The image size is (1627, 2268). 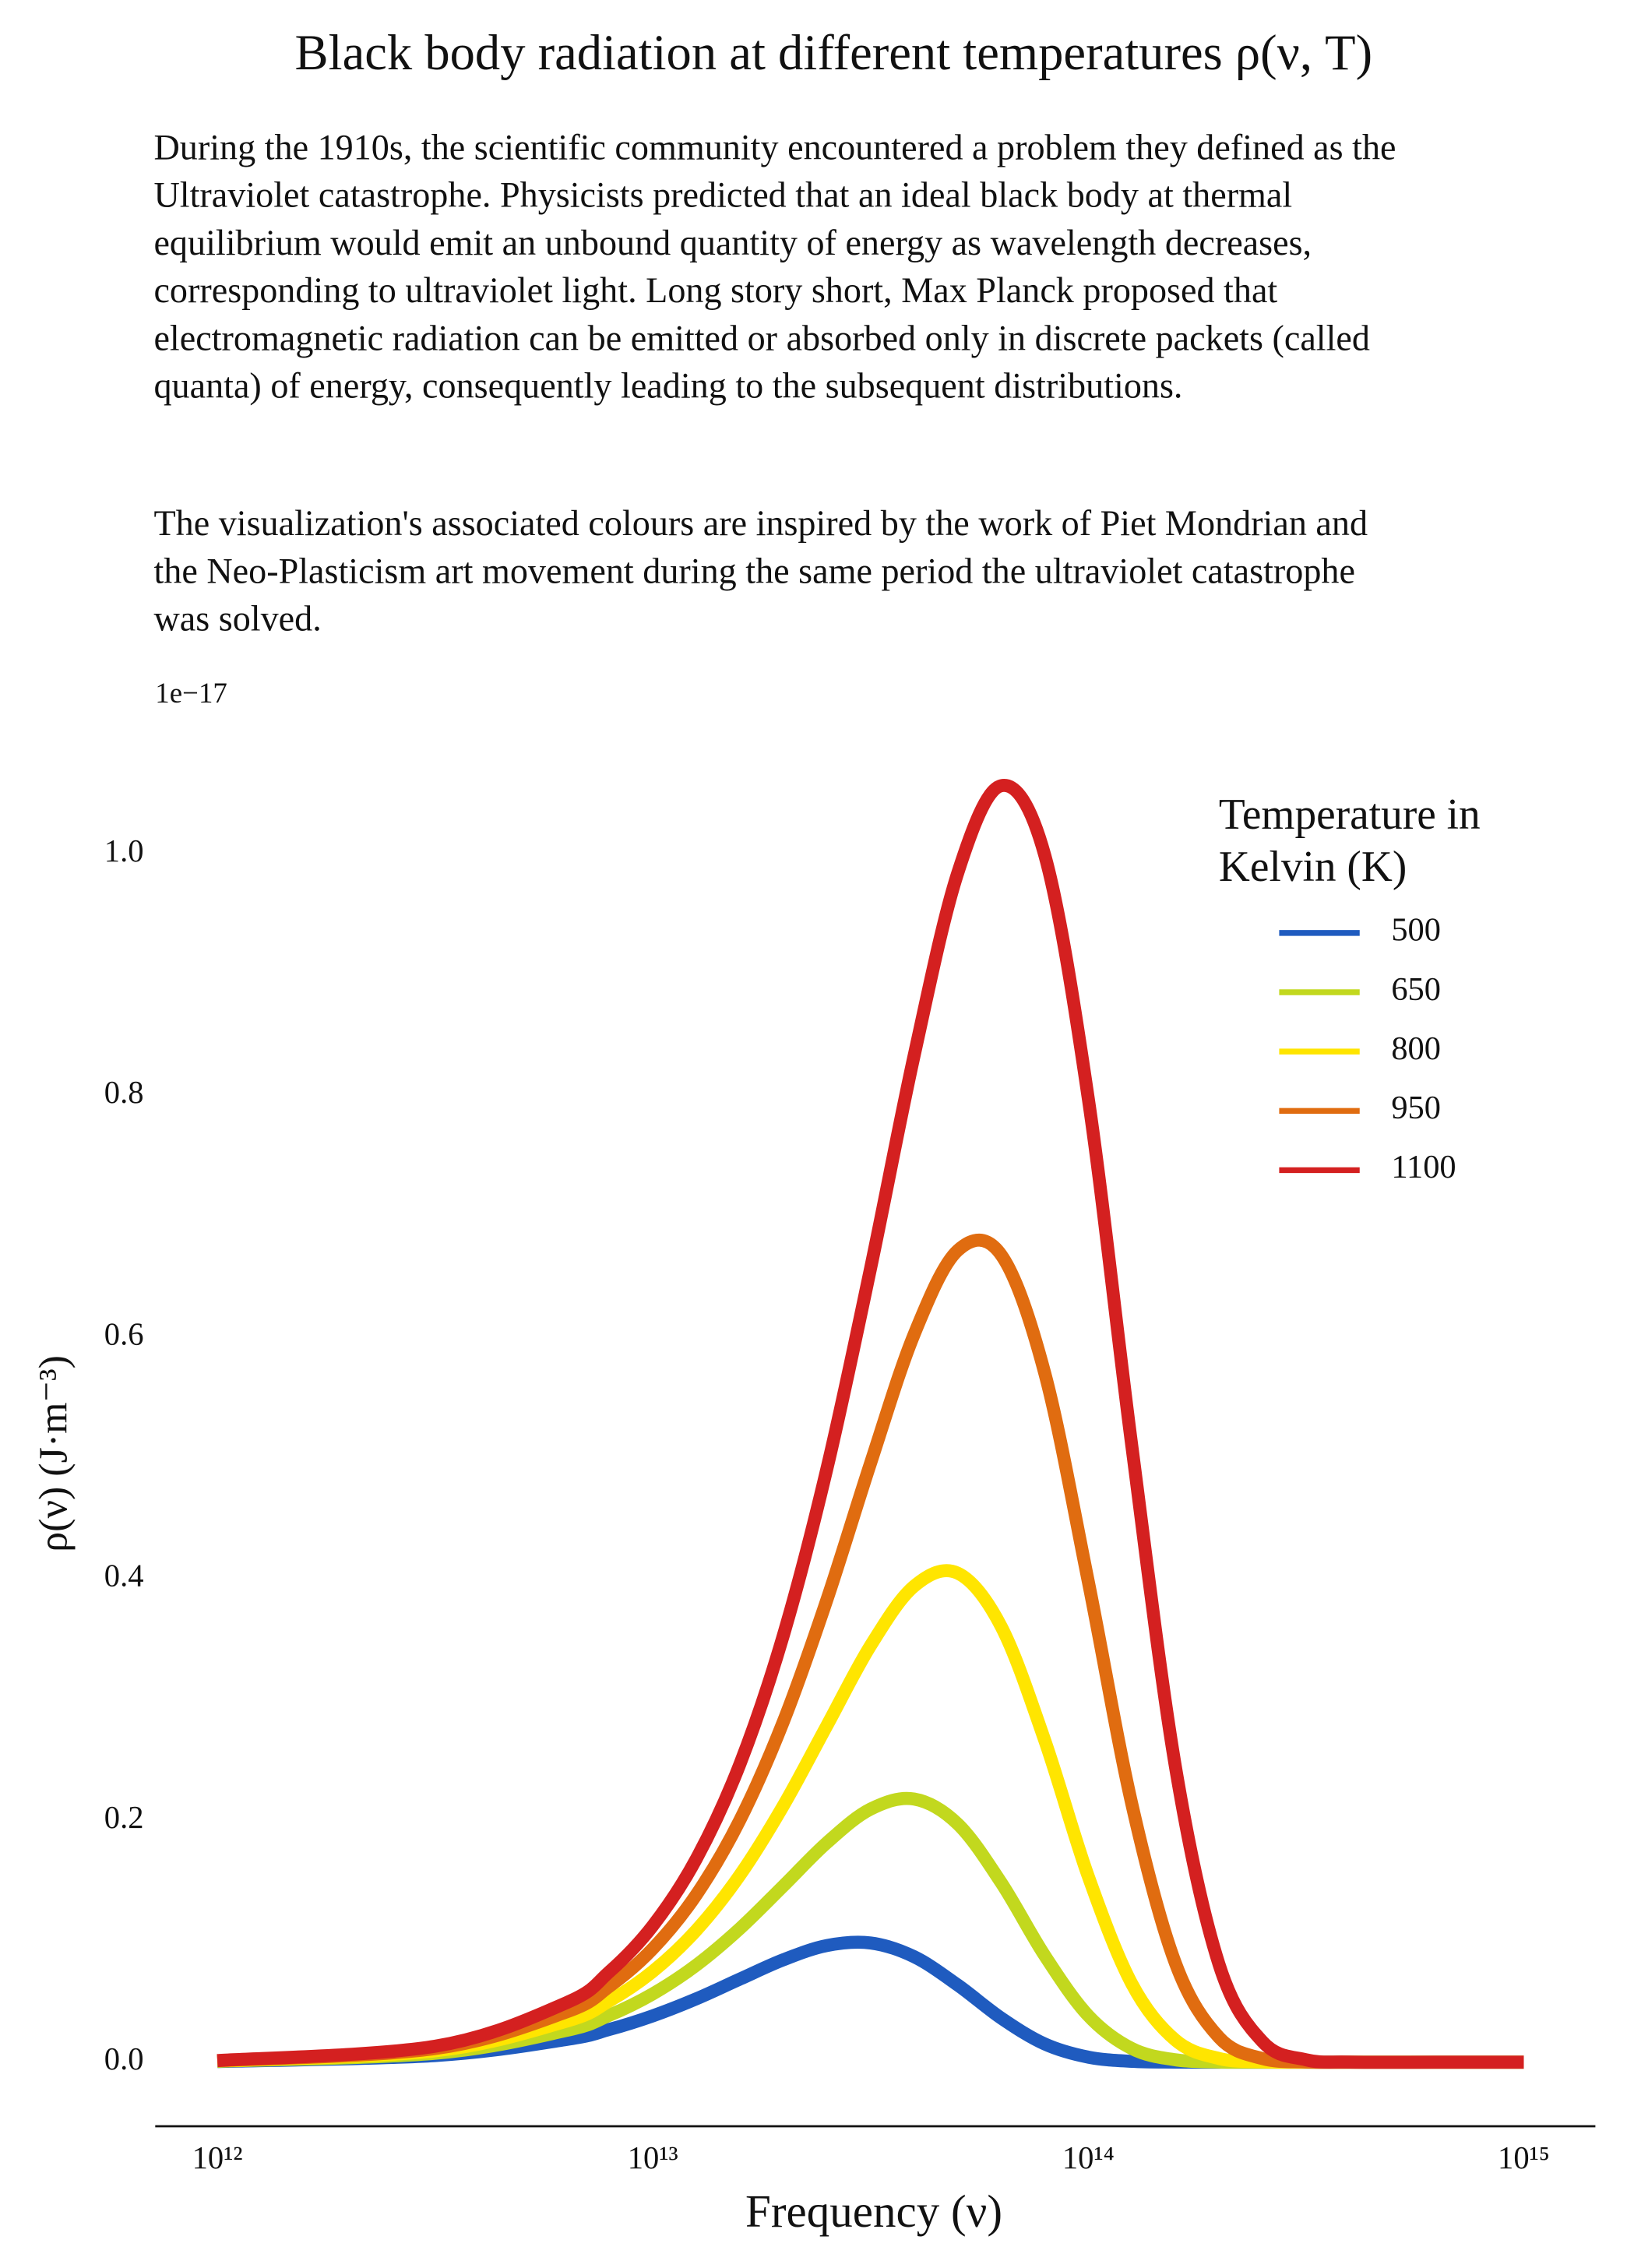 What do you see at coordinates (1416, 1108) in the screenshot?
I see `legend-label: 950` at bounding box center [1416, 1108].